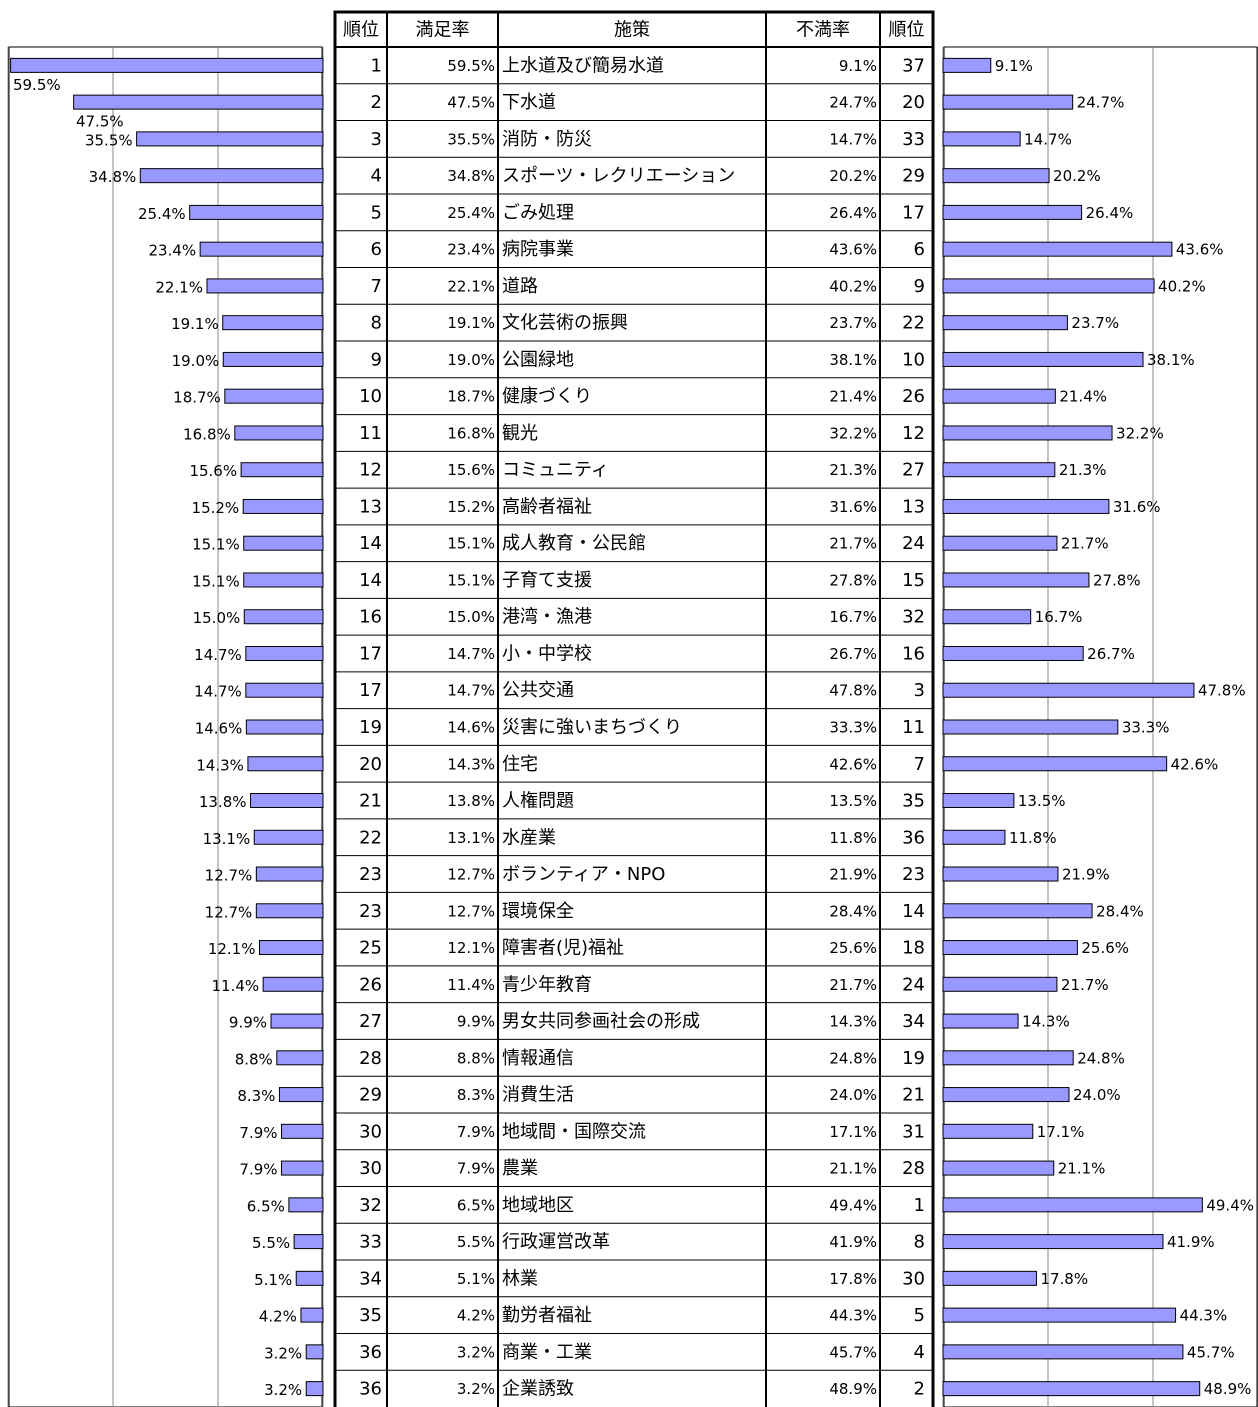 This screenshot has height=1407, width=1258. Describe the element at coordinates (520, 764) in the screenshot. I see `table-cell: 住宅` at that location.